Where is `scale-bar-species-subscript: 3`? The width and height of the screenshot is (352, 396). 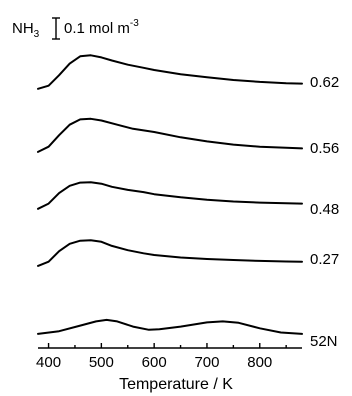
scale-bar-species-subscript: 3 is located at coordinates (37, 34).